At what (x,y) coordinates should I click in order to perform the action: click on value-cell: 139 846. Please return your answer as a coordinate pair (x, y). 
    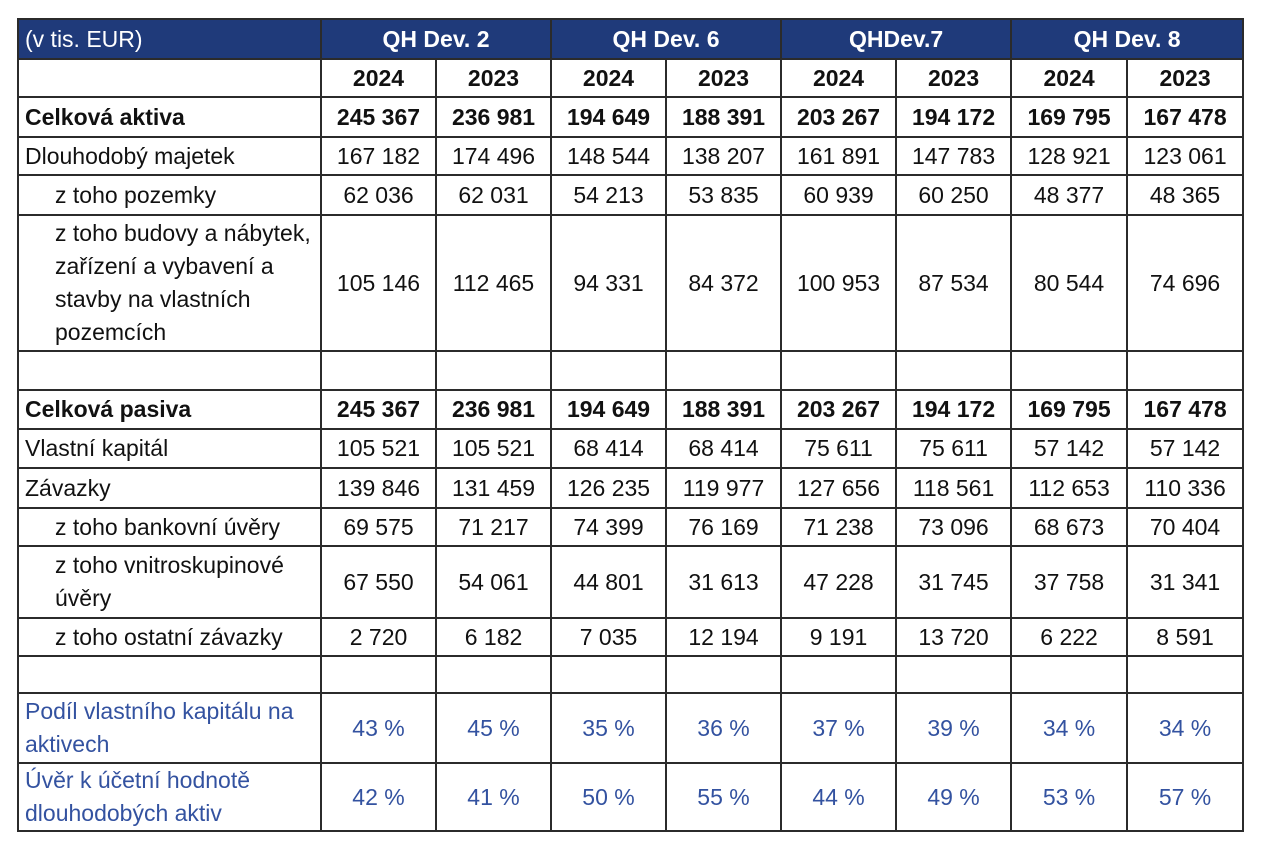
    Looking at the image, I should click on (378, 488).